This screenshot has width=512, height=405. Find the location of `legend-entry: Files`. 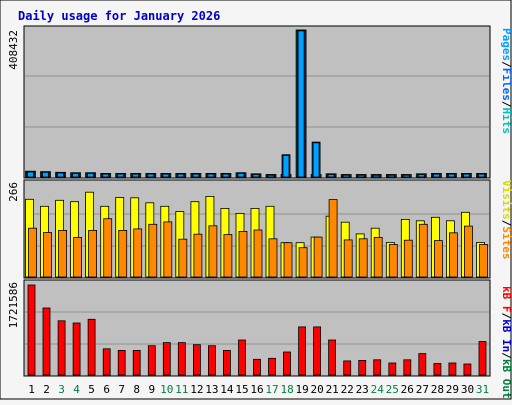

legend-entry: Files is located at coordinates (506, 84).